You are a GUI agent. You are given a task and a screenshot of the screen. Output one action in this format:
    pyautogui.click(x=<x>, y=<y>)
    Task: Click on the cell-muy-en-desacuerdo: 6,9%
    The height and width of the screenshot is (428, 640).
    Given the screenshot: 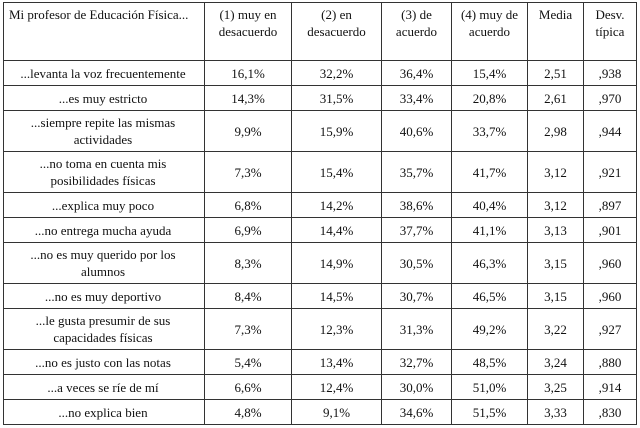 What is the action you would take?
    pyautogui.click(x=248, y=230)
    